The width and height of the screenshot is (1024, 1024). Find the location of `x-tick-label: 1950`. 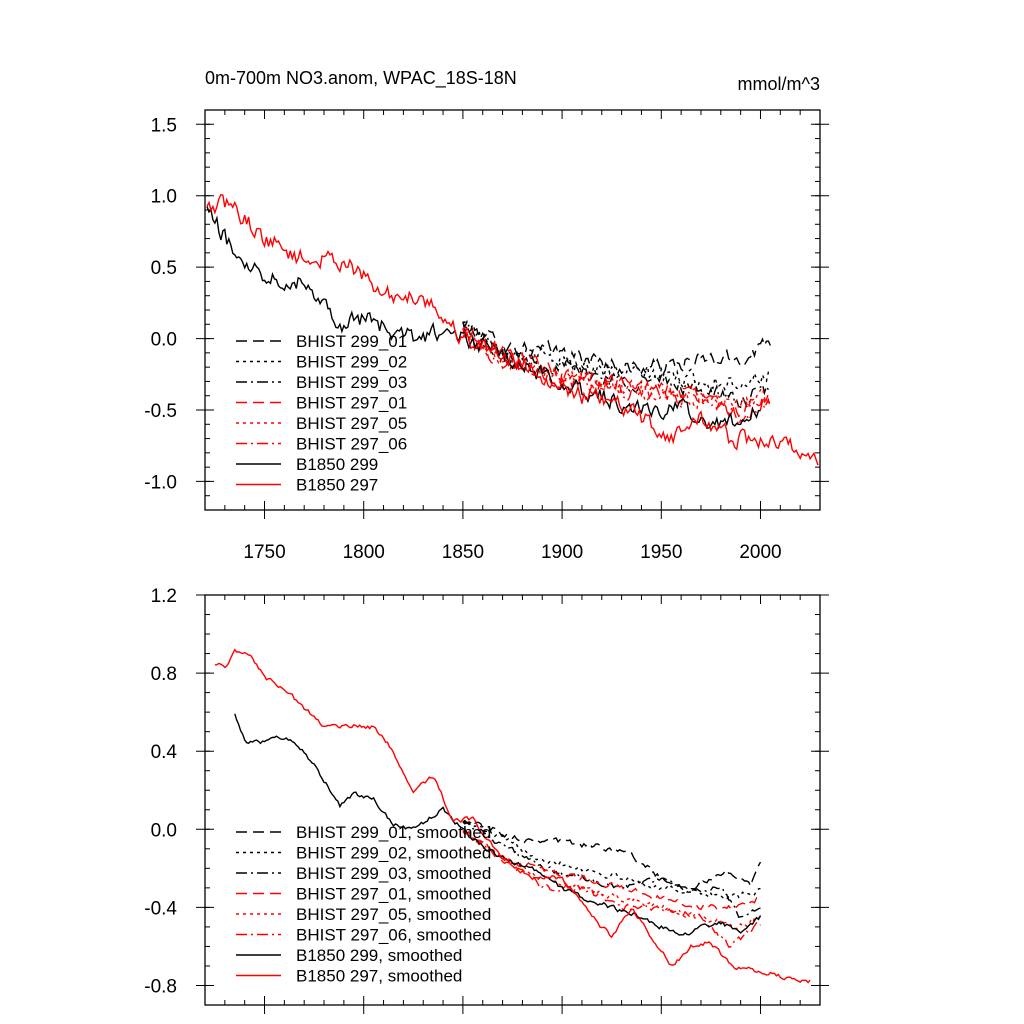

x-tick-label: 1950 is located at coordinates (661, 552).